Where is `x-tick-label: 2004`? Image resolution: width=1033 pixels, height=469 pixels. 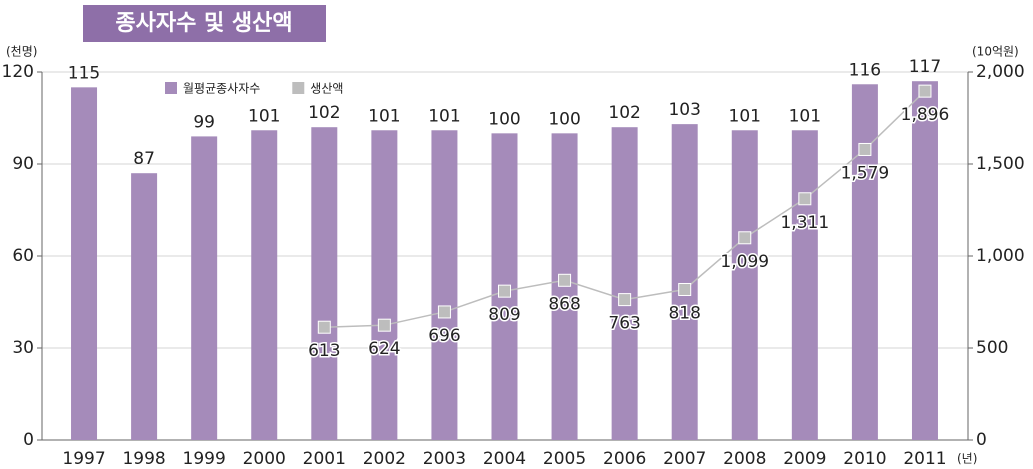
x-tick-label: 2004 is located at coordinates (504, 459).